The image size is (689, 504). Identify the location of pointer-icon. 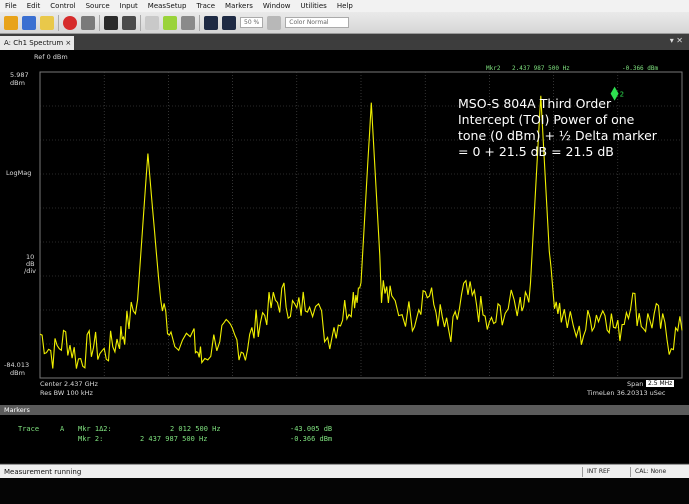
(152, 22).